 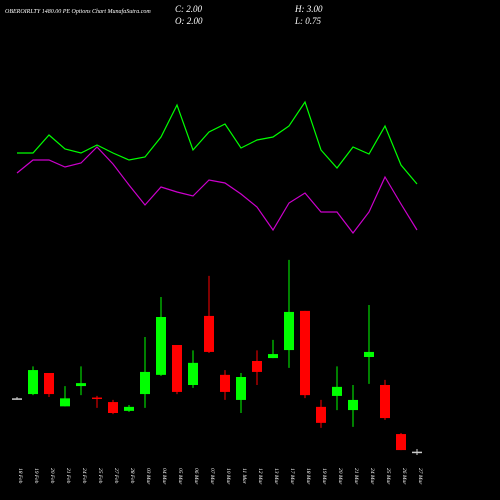 I want to click on x-tick-label: 24 Mar, so click(x=372, y=476).